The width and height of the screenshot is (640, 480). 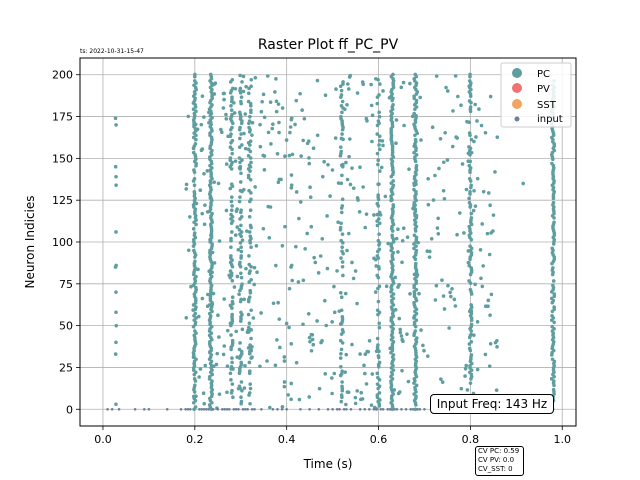 What do you see at coordinates (550, 119) in the screenshot?
I see `legend-label-input: input` at bounding box center [550, 119].